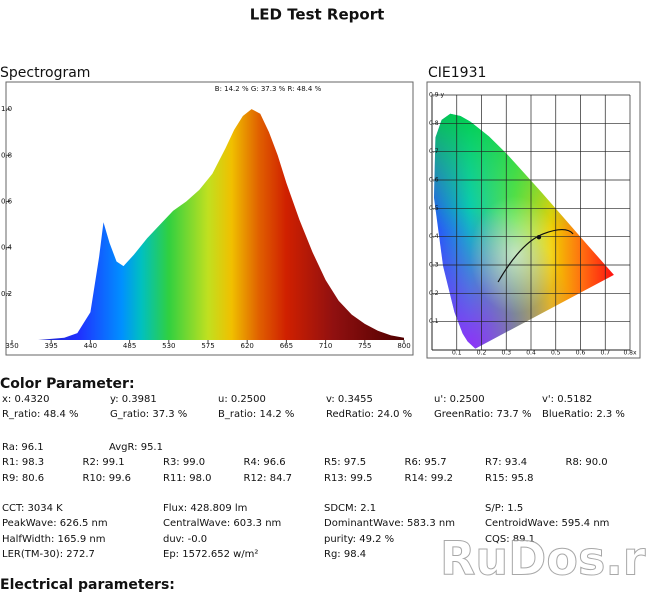 This screenshot has height=600, width=647. Describe the element at coordinates (51, 346) in the screenshot. I see `x-tick-label: 395` at that location.